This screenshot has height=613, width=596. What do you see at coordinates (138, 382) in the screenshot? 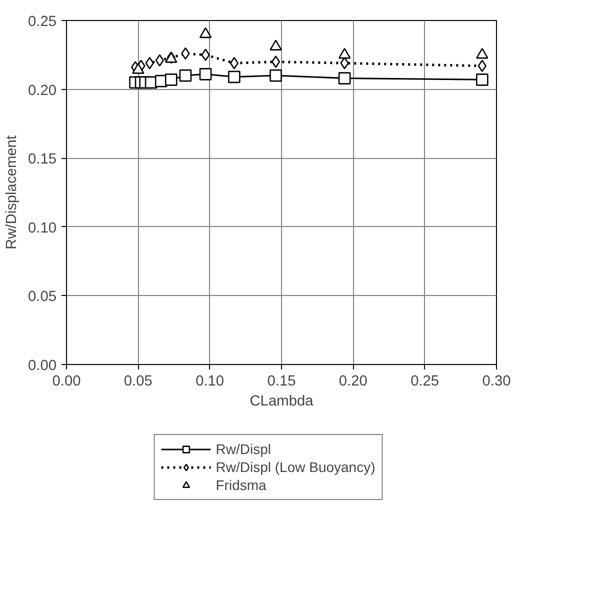
I see `x-tick-label: 0.05` at bounding box center [138, 382].